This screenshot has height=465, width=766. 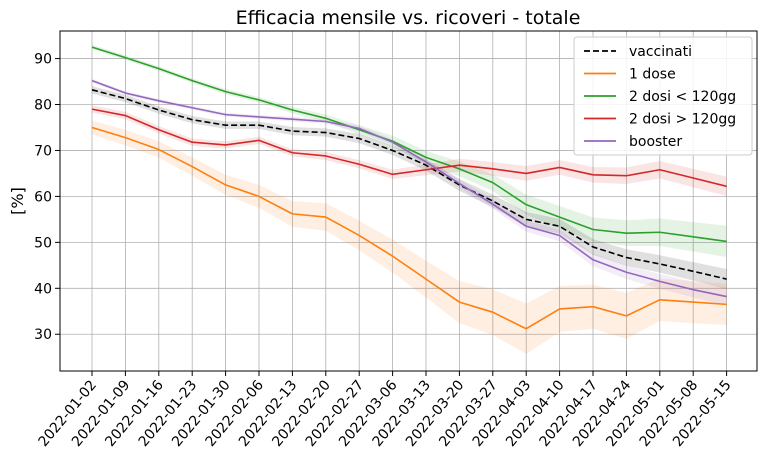 I want to click on y-tick-label: 70, so click(x=43, y=151).